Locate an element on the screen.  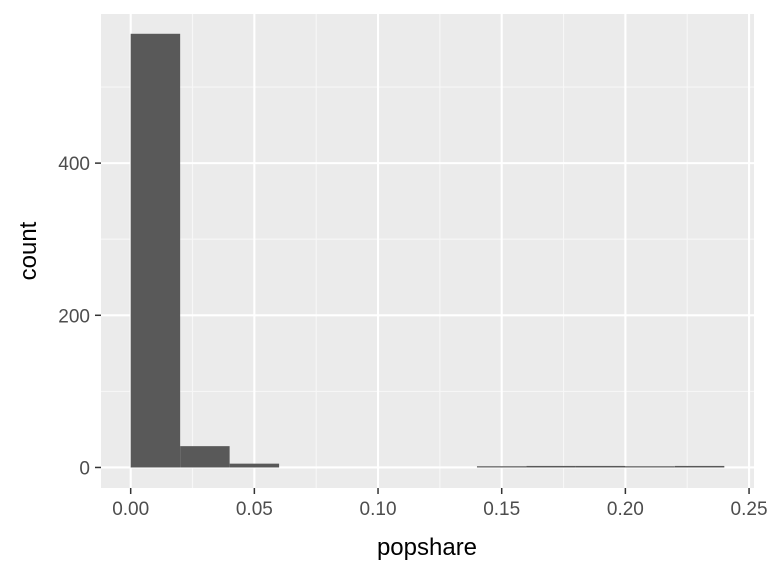
y-tick-label: 200 is located at coordinates (74, 316).